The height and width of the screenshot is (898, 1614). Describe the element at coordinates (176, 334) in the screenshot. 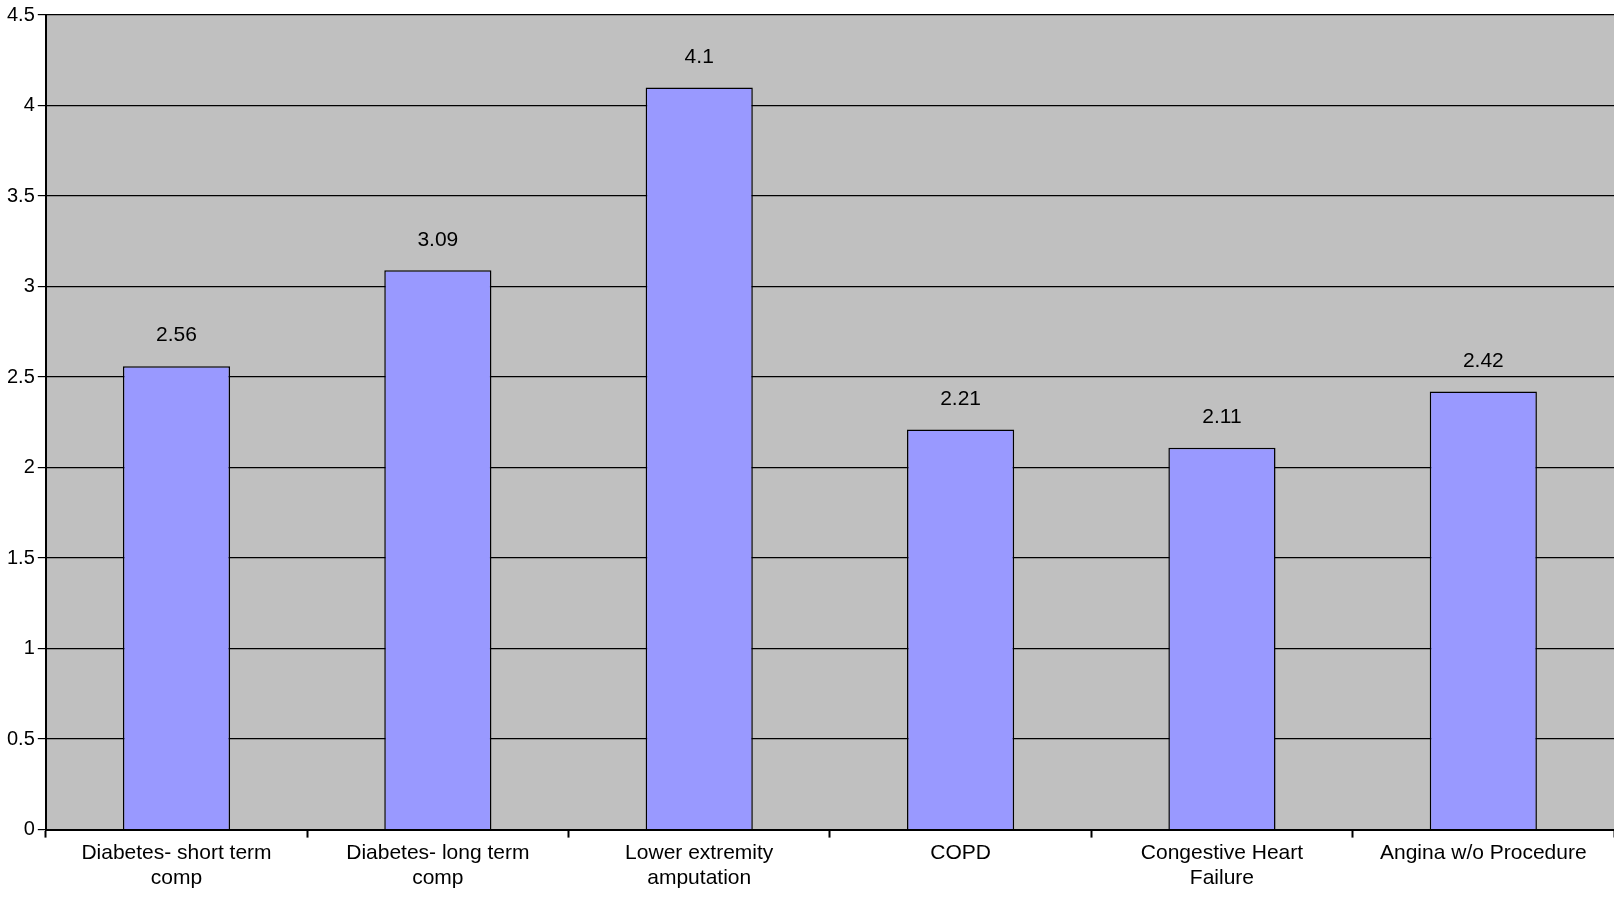

I see `data-label: 2.56` at that location.